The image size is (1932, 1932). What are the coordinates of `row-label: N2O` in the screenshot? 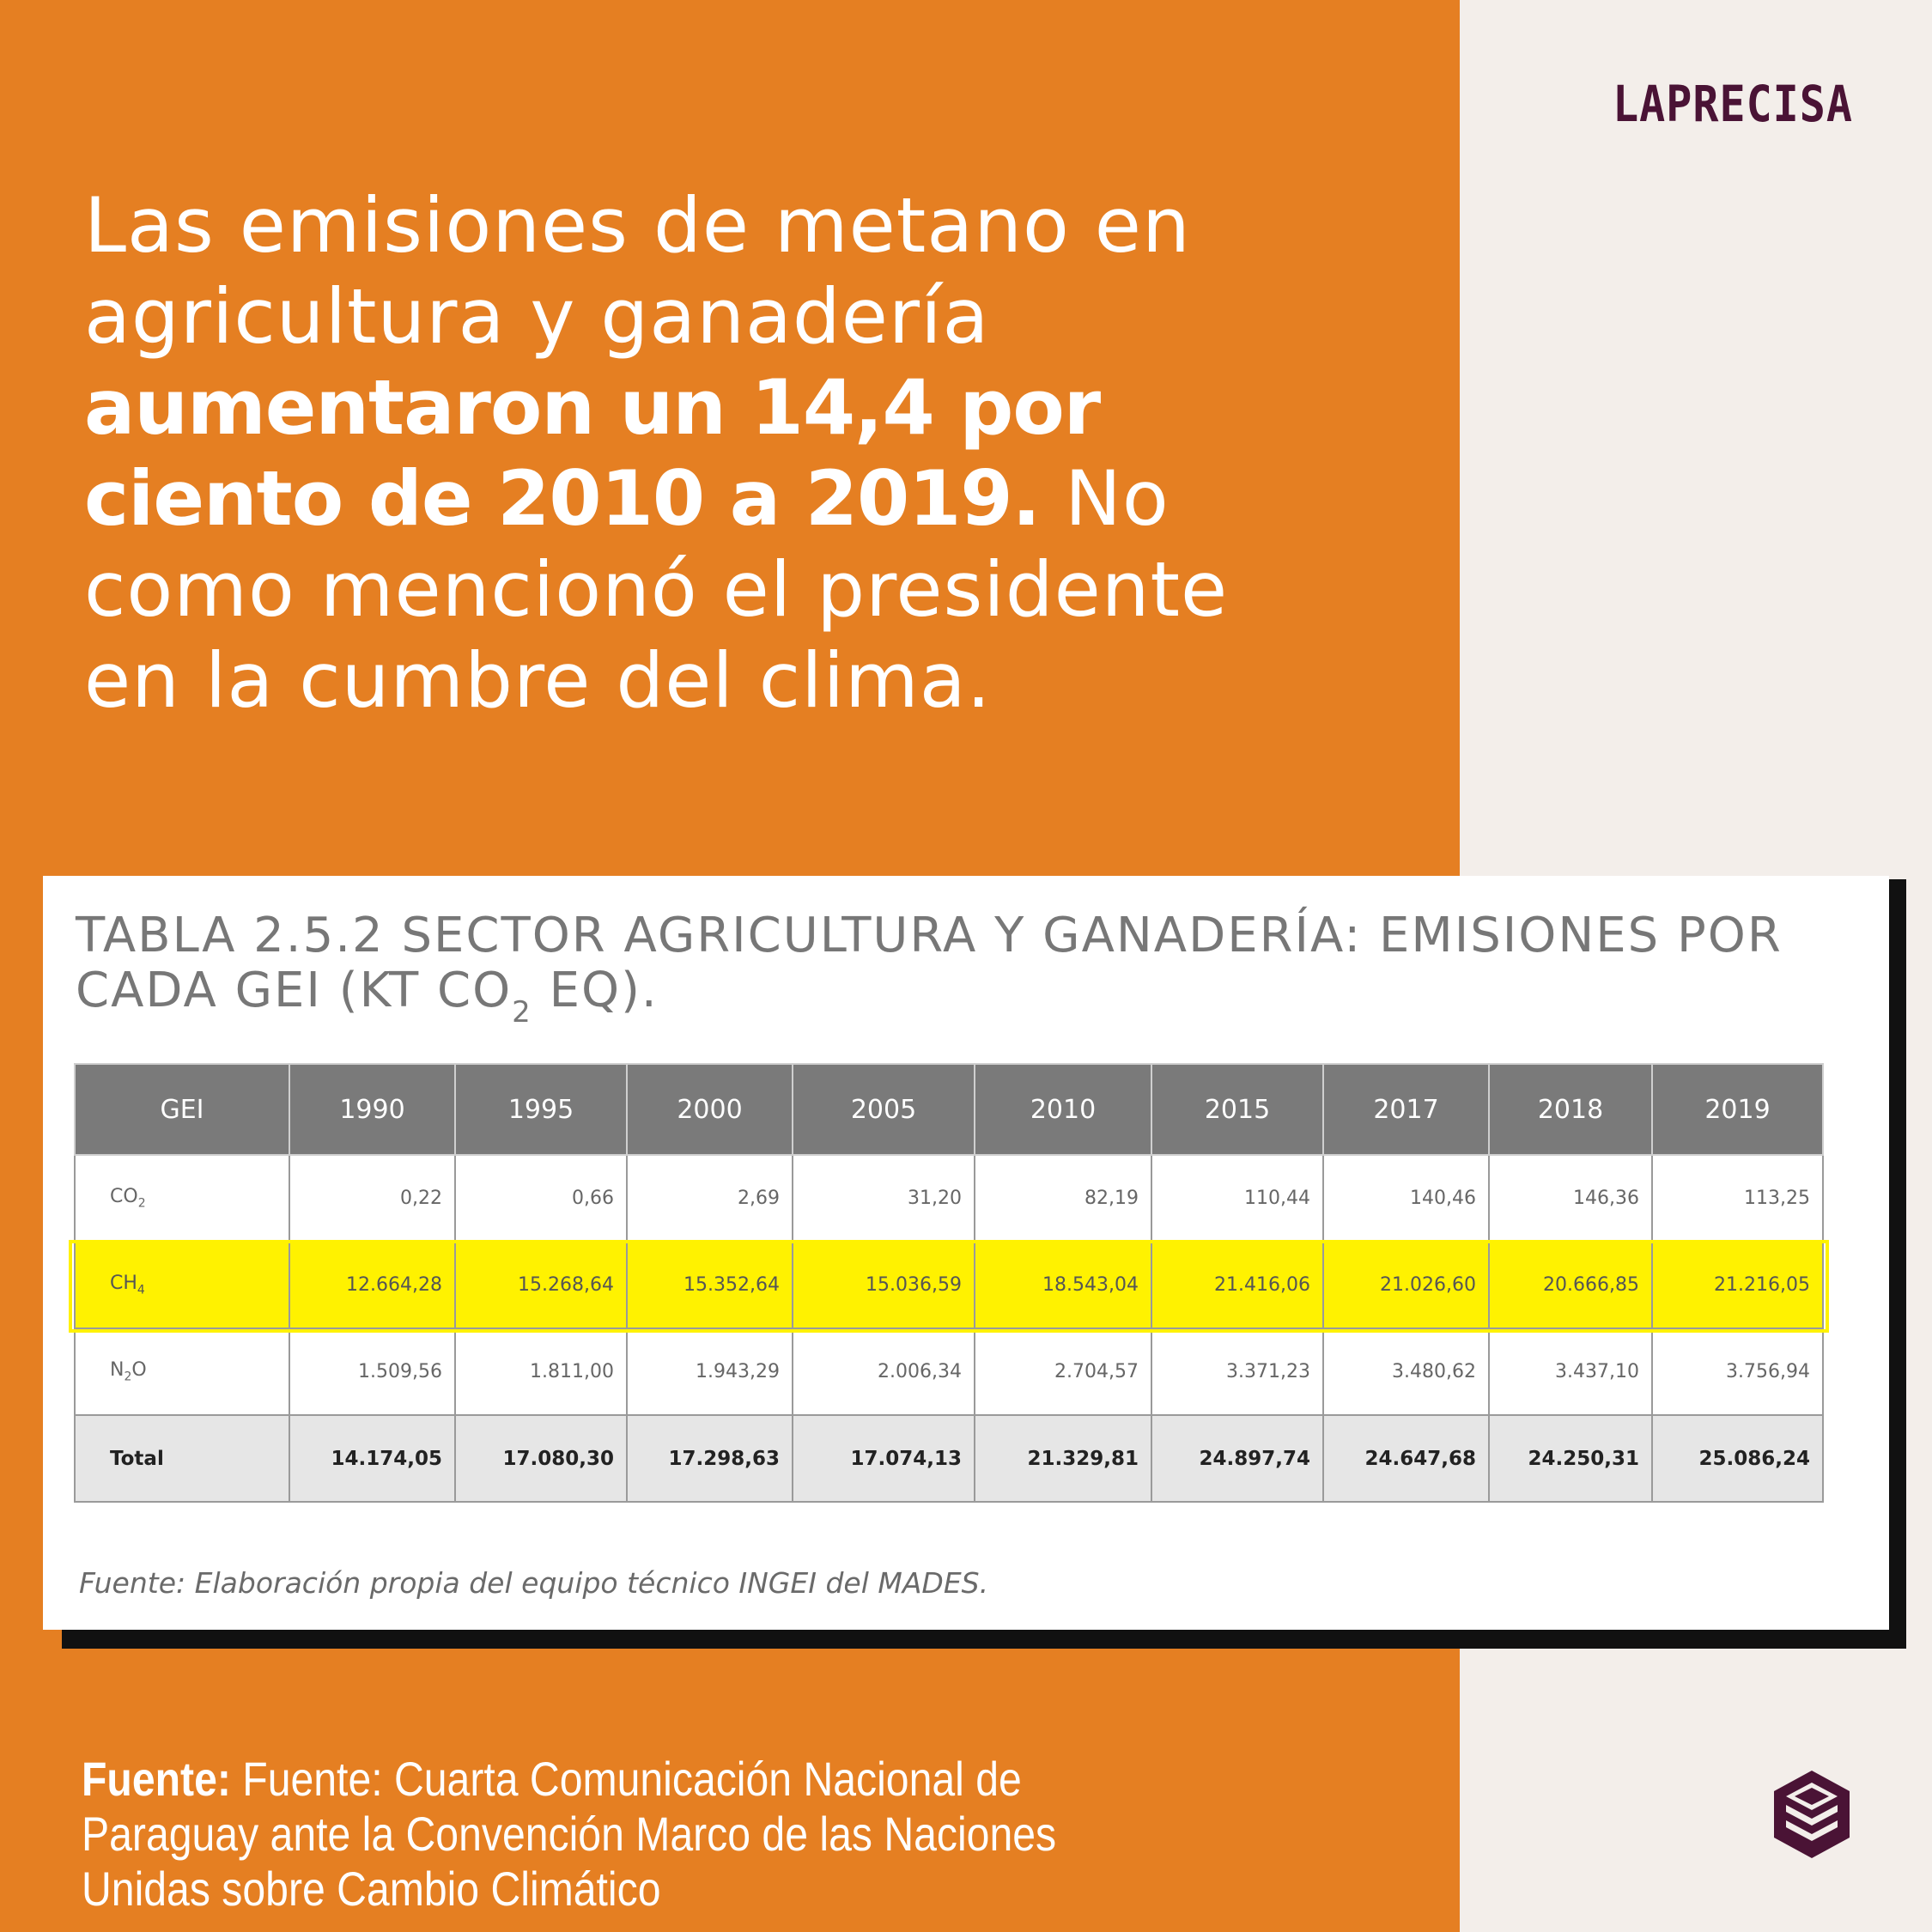 It's located at (182, 1371).